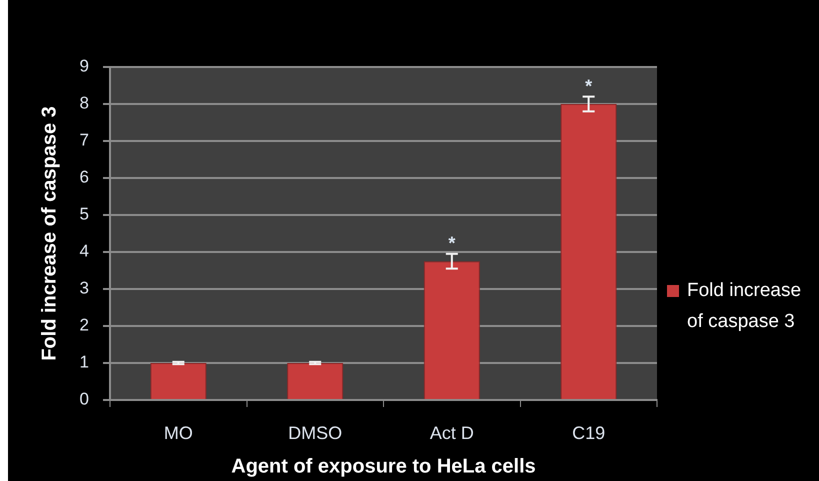  I want to click on y-tick-label: 9, so click(84, 66).